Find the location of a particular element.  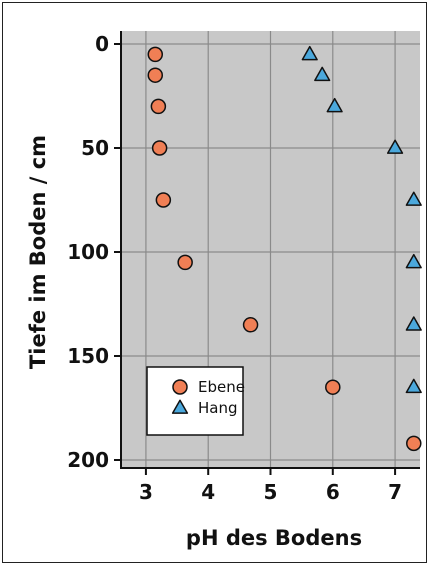

y-tick-label: 50 is located at coordinates (95, 148).